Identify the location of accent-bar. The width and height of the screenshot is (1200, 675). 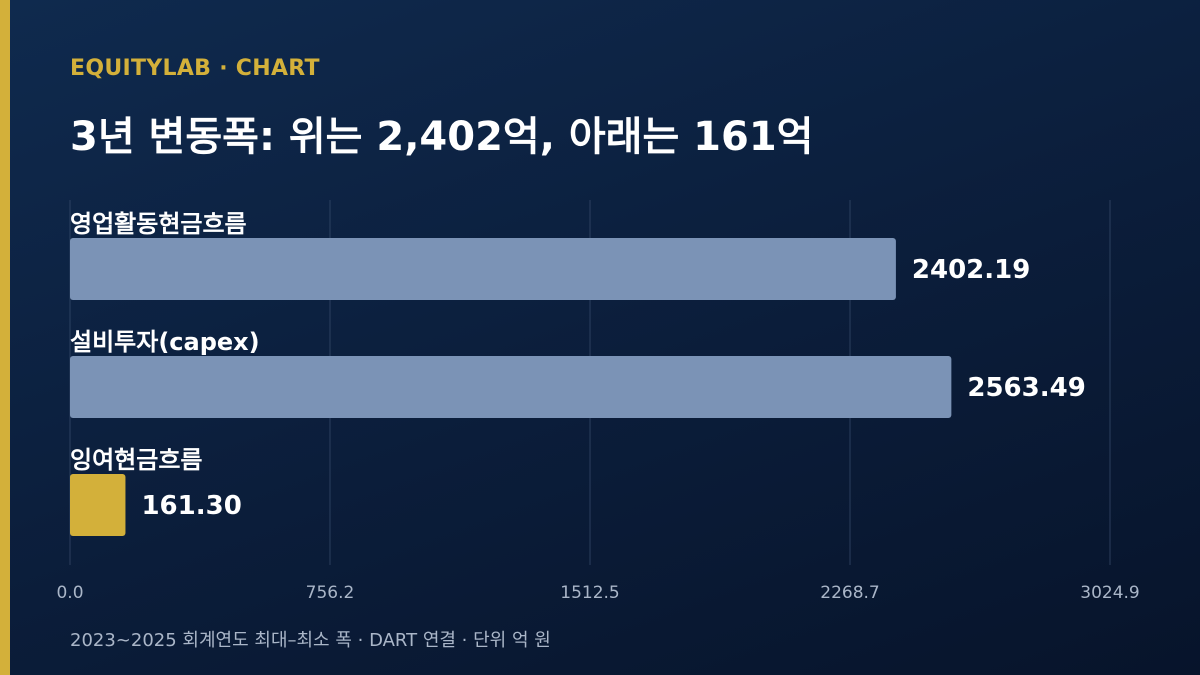
(5, 337).